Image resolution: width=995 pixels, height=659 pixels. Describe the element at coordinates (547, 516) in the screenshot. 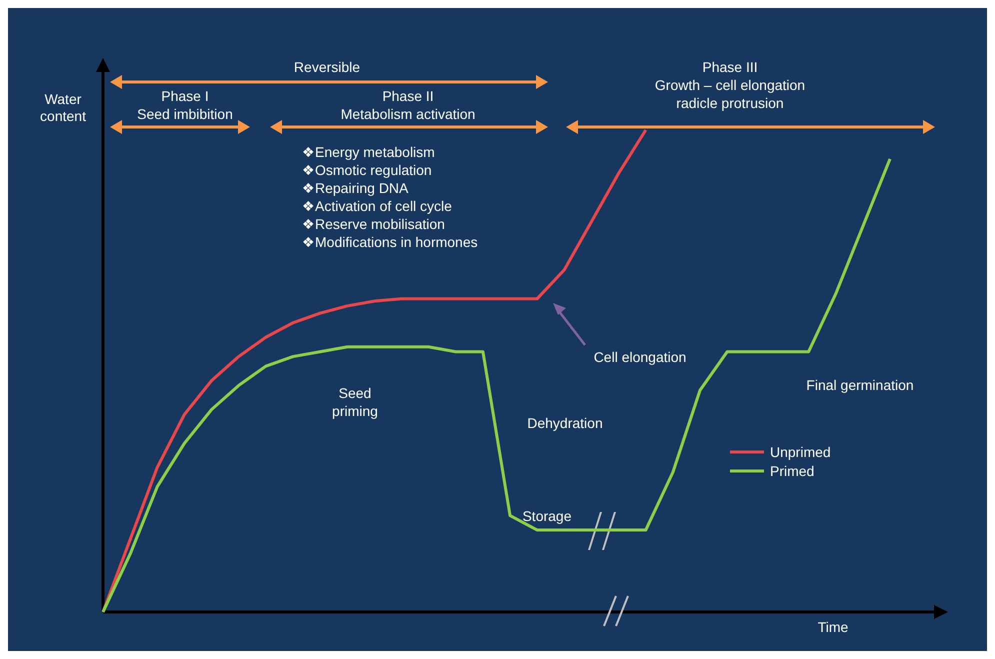

I see `annotation: Storage` at that location.